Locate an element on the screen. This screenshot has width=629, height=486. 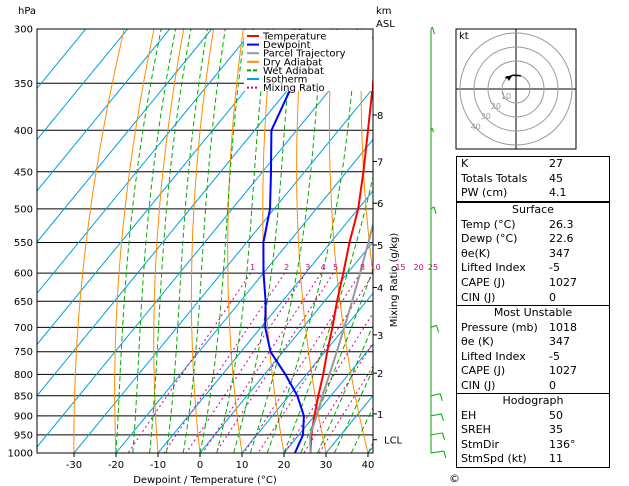
mu-label: CIN (J) is located at coordinates (478, 385).